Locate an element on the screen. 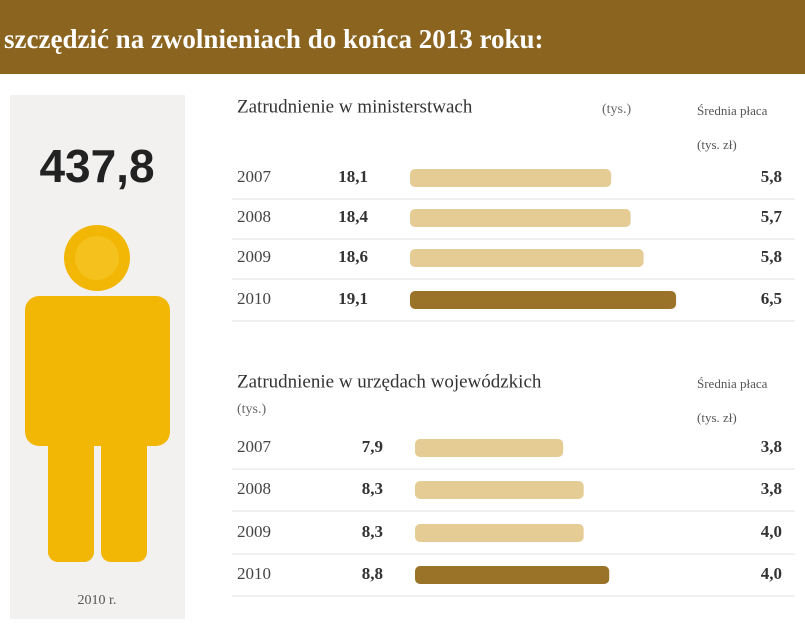 The height and width of the screenshot is (624, 805). value-label: 18,4 is located at coordinates (353, 216).